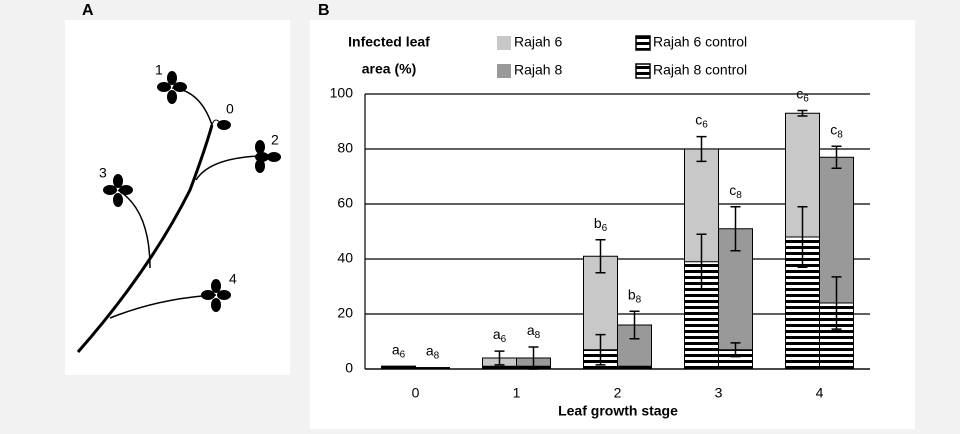 Image resolution: width=960 pixels, height=434 pixels. I want to click on leaf-label: 3, so click(103, 173).